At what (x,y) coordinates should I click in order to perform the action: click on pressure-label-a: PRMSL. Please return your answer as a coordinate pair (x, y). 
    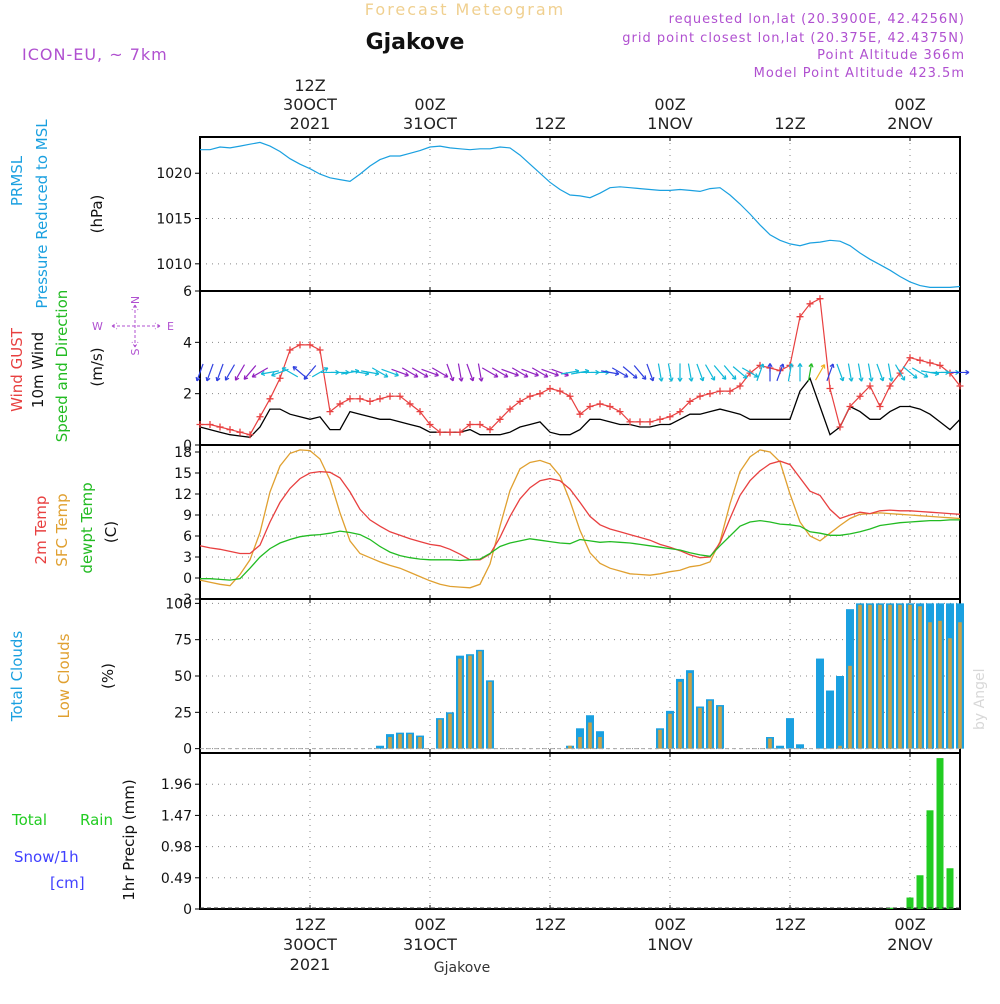
    Looking at the image, I should click on (17, 180).